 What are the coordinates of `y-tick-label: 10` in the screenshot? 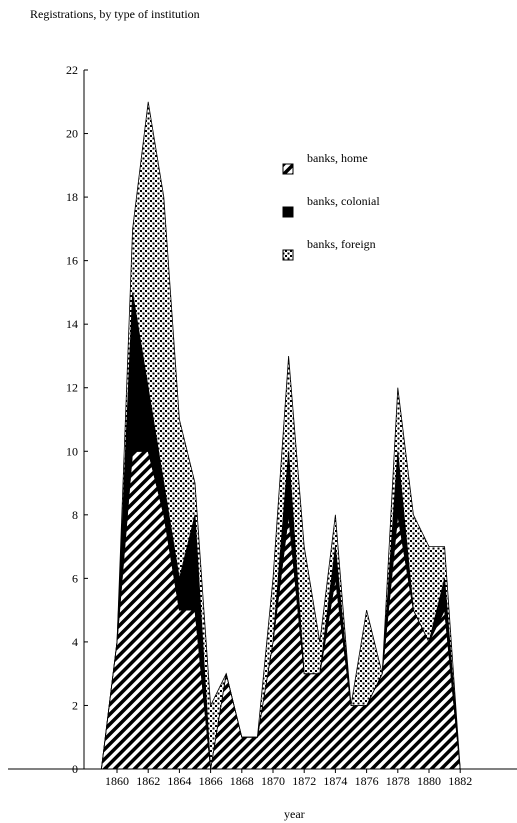 It's located at (72, 451).